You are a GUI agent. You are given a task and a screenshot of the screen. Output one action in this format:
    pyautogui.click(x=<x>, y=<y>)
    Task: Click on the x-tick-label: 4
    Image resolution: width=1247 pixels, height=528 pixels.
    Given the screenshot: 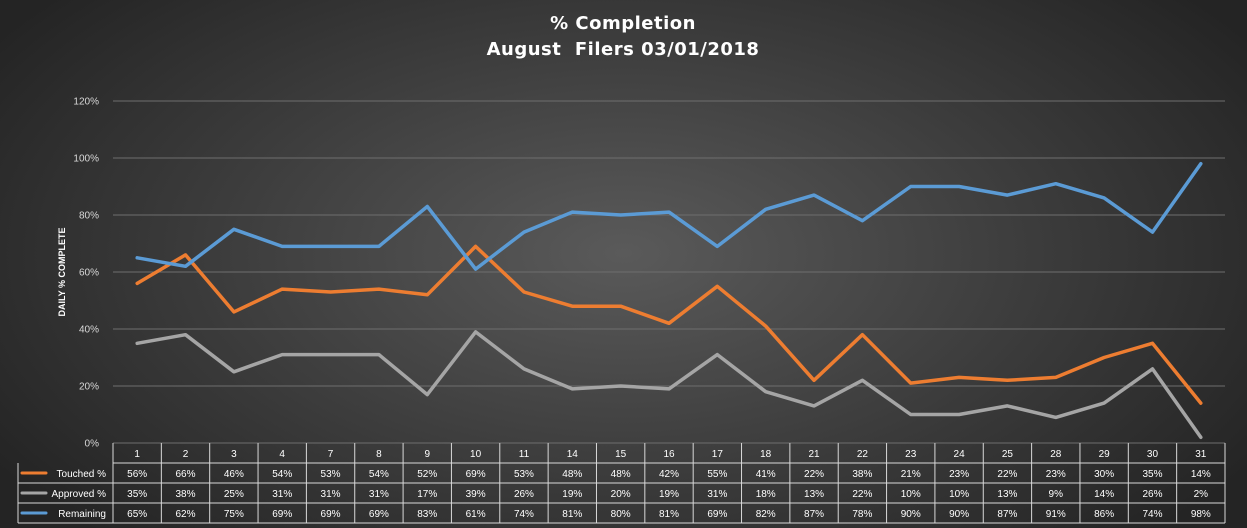 What is the action you would take?
    pyautogui.click(x=282, y=454)
    